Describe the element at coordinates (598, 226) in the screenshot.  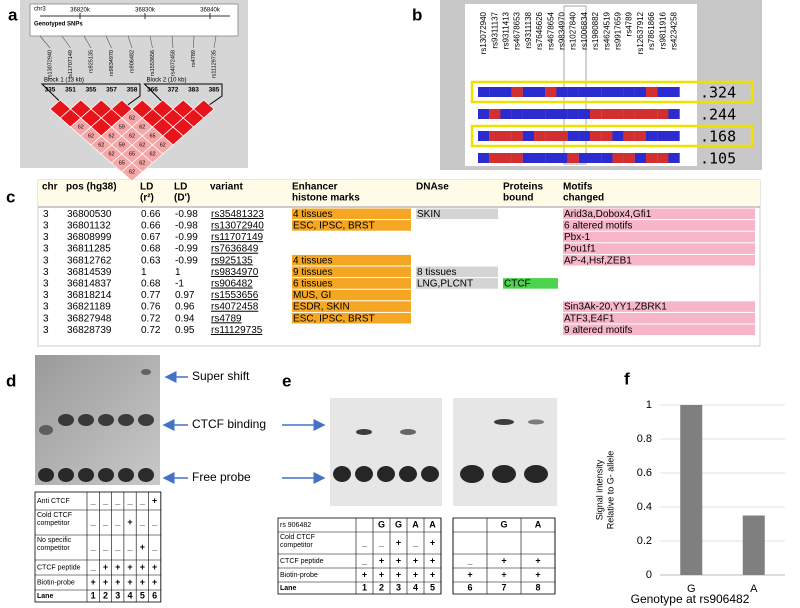
I see `table-cell: 6 altered motifs` at that location.